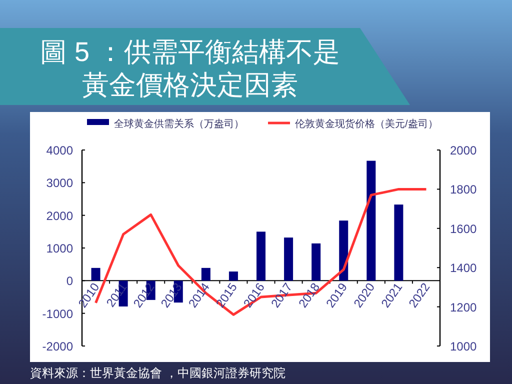 The height and width of the screenshot is (384, 512). Describe the element at coordinates (464, 229) in the screenshot. I see `y2-tick-label: 1600` at that location.